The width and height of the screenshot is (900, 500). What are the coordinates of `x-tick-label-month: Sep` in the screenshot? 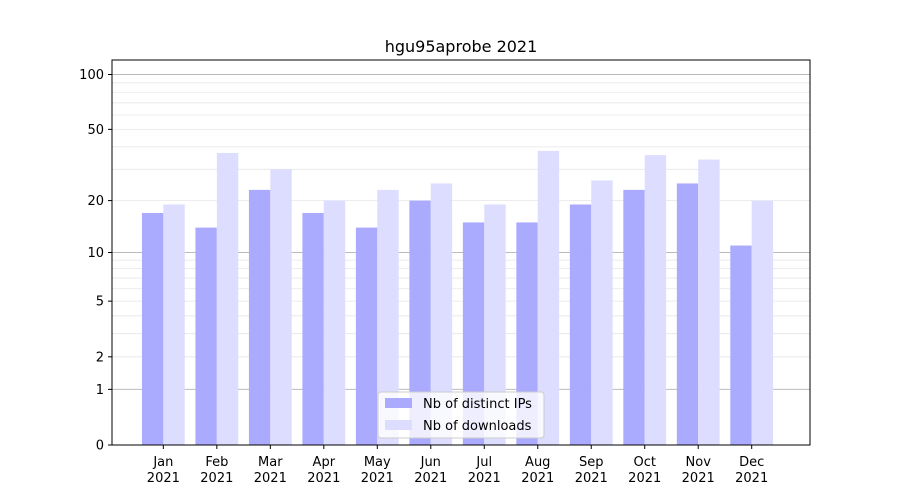 It's located at (591, 462).